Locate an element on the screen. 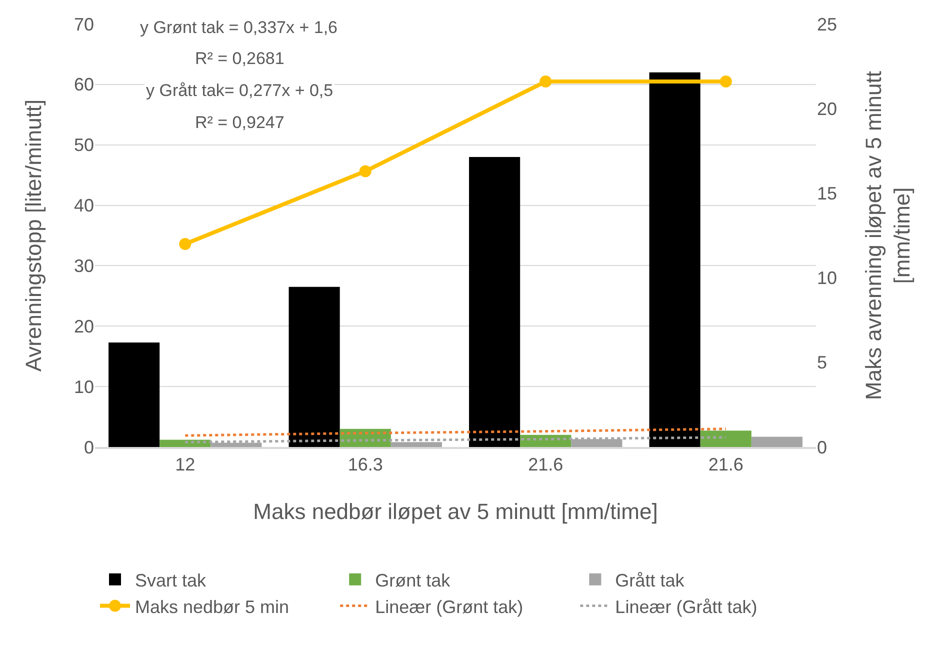 Image resolution: width=946 pixels, height=646 pixels. y-tick-label: 20 is located at coordinates (84, 326).